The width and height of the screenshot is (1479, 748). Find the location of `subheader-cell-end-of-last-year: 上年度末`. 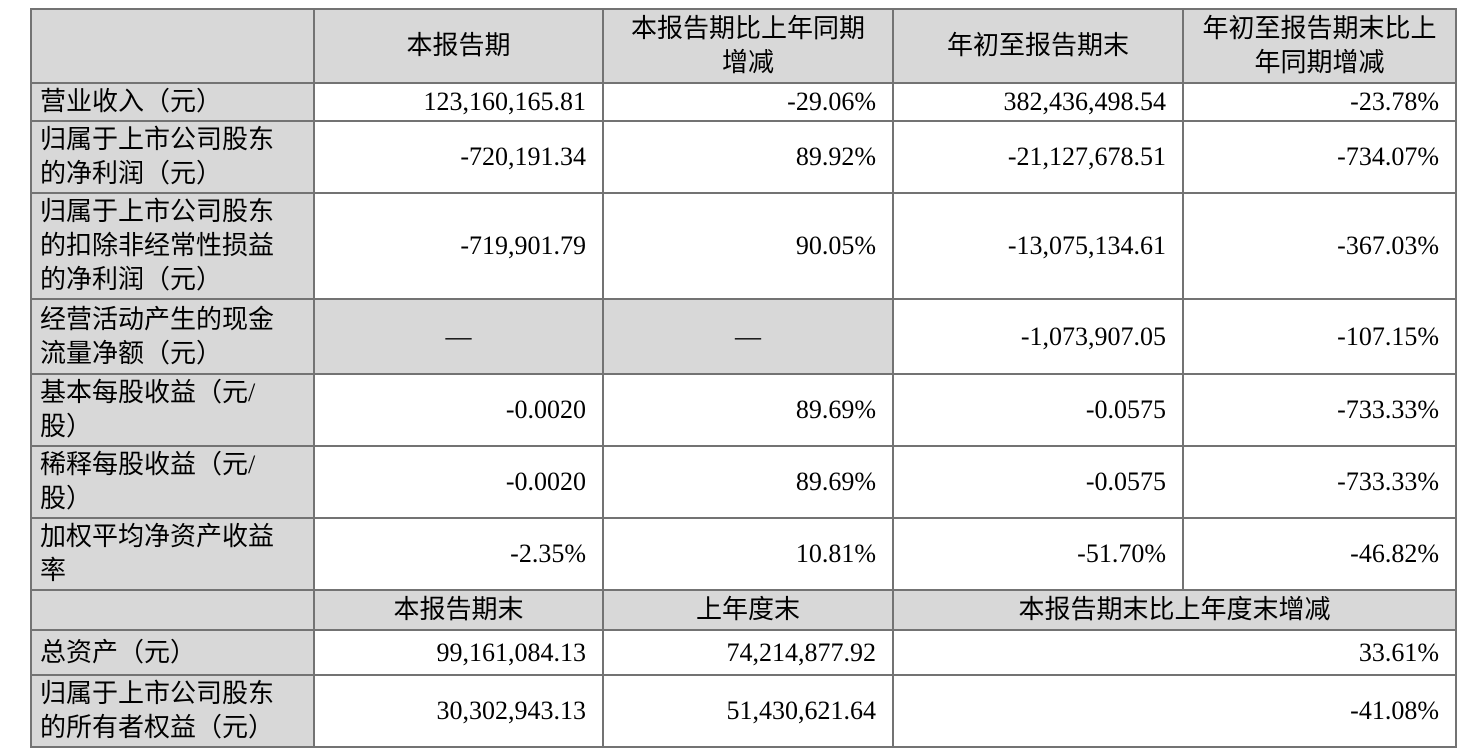

subheader-cell-end-of-last-year: 上年度末 is located at coordinates (748, 610).